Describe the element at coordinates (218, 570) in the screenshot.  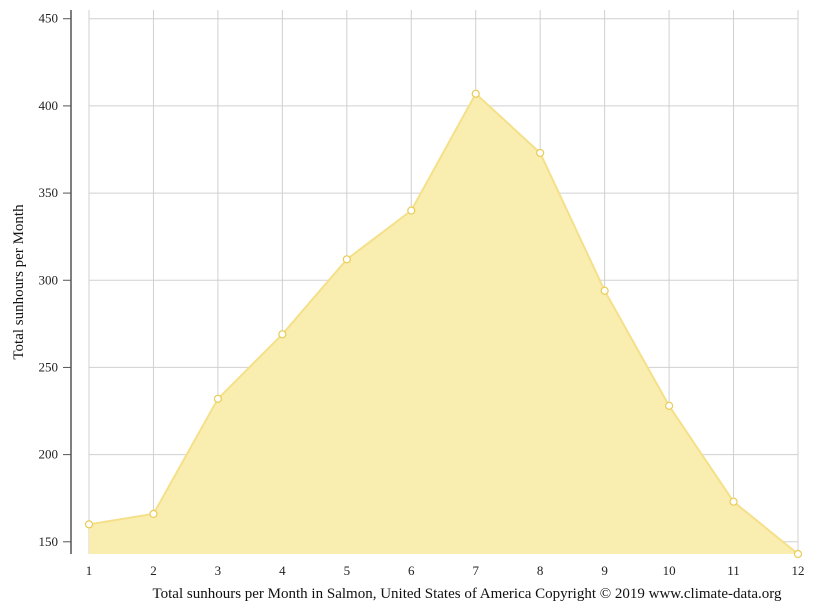
I see `x-tick-label: 3` at that location.